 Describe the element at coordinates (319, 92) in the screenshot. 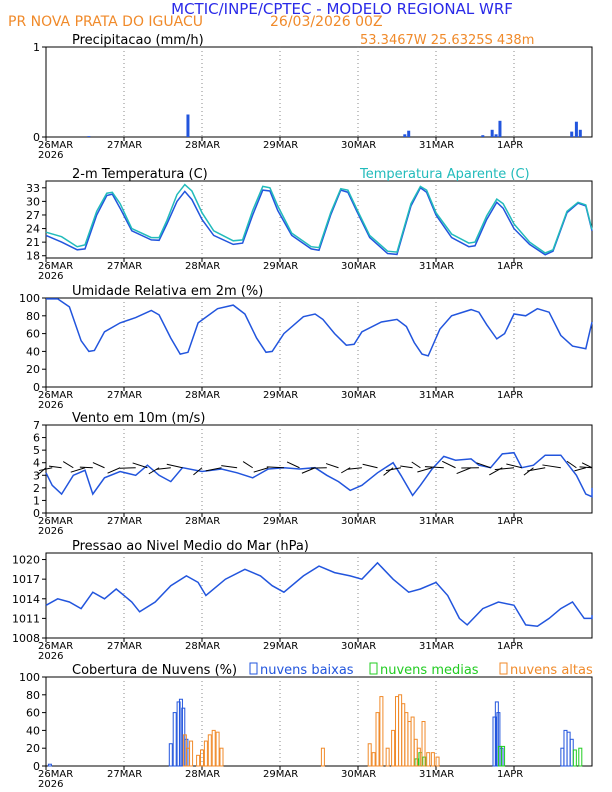

I see `precip-frame` at that location.